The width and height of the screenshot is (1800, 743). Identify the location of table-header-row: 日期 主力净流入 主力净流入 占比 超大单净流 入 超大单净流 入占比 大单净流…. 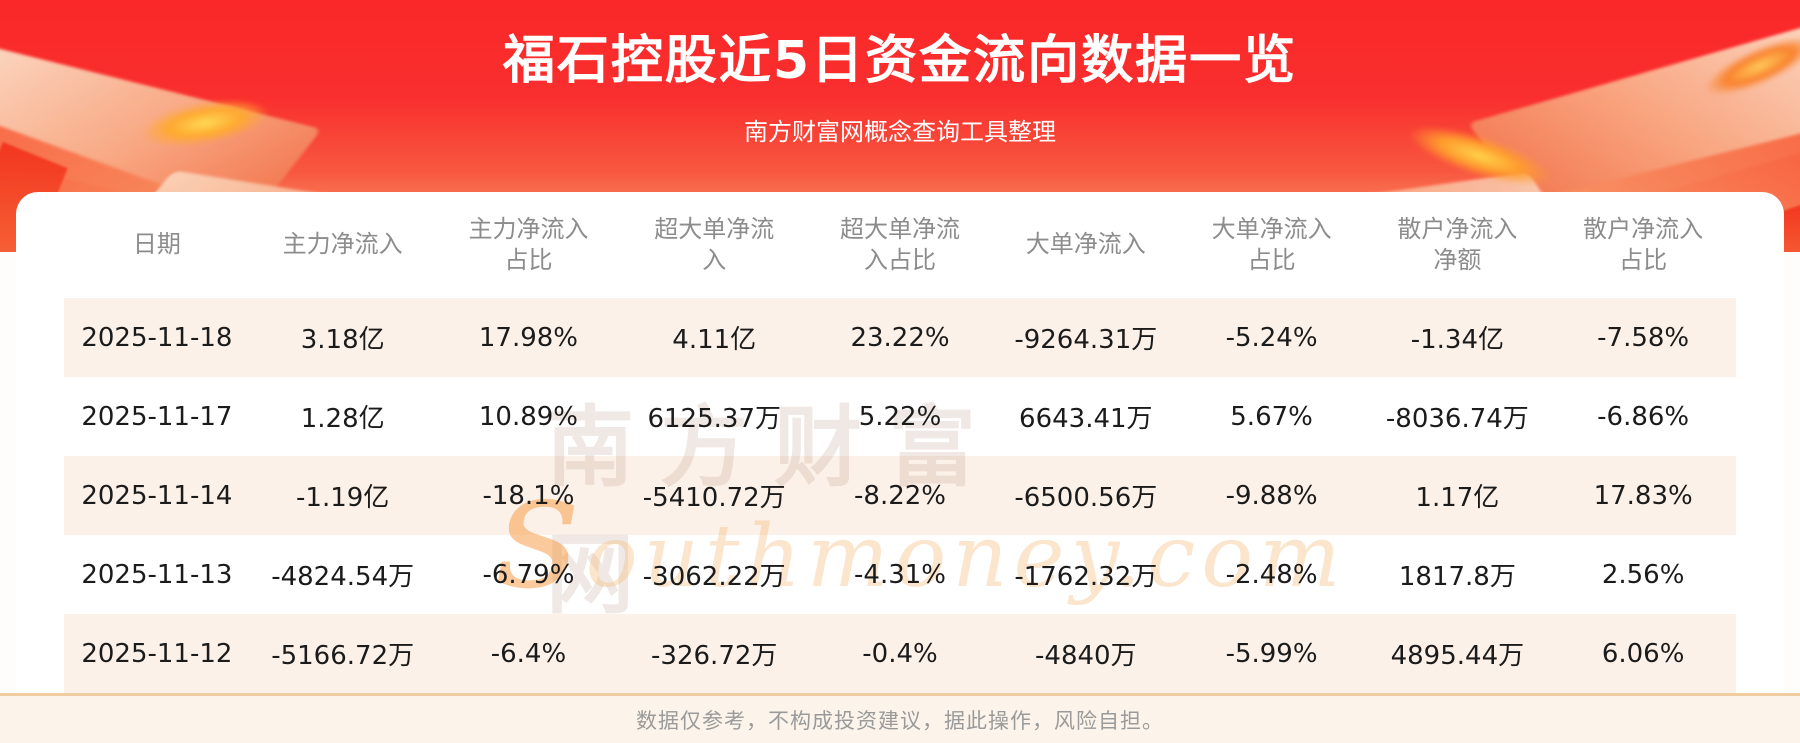
(900, 245).